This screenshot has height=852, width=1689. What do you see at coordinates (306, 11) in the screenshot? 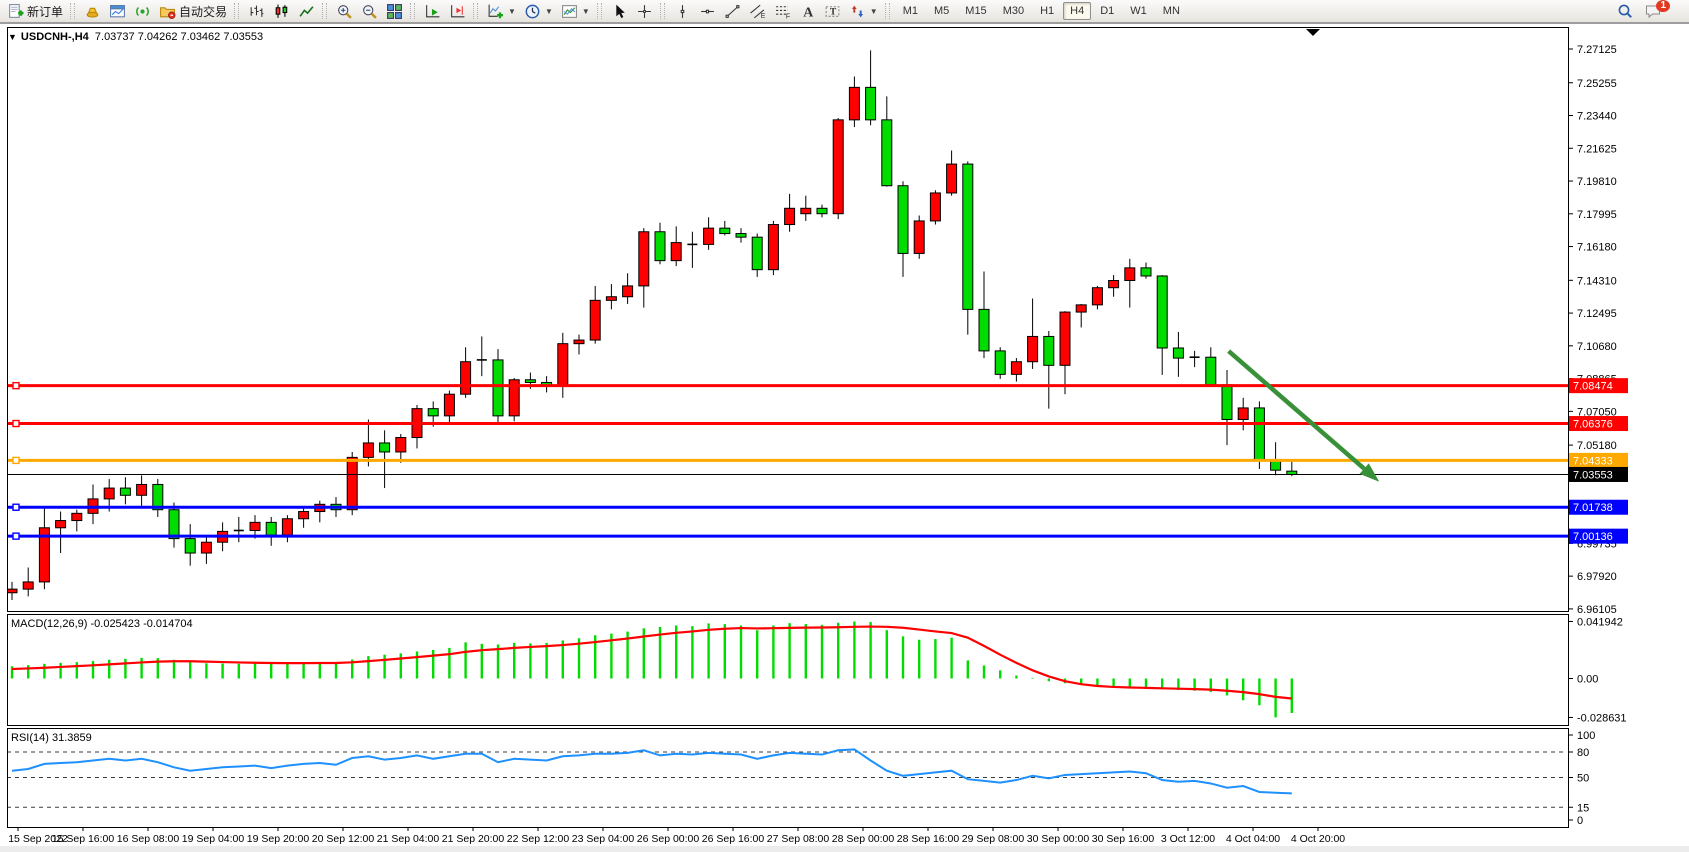
I see `toolbar-button-line-chart-mode` at bounding box center [306, 11].